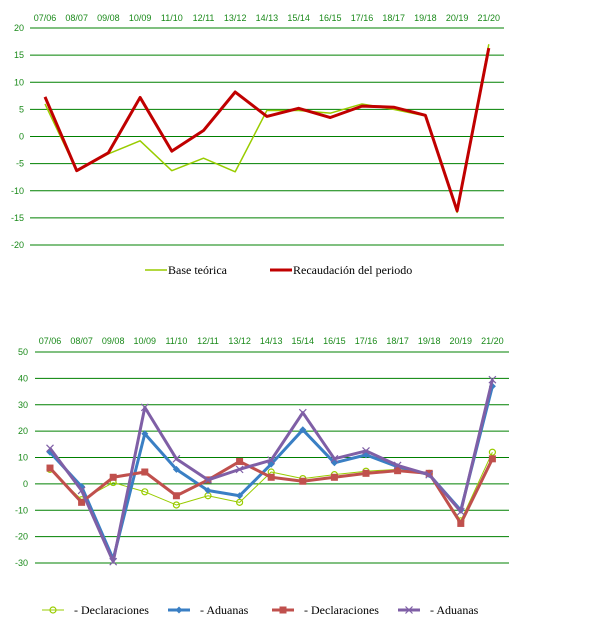 The width and height of the screenshot is (608, 634). I want to click on x-tick-label: 15/14, so click(303, 341).